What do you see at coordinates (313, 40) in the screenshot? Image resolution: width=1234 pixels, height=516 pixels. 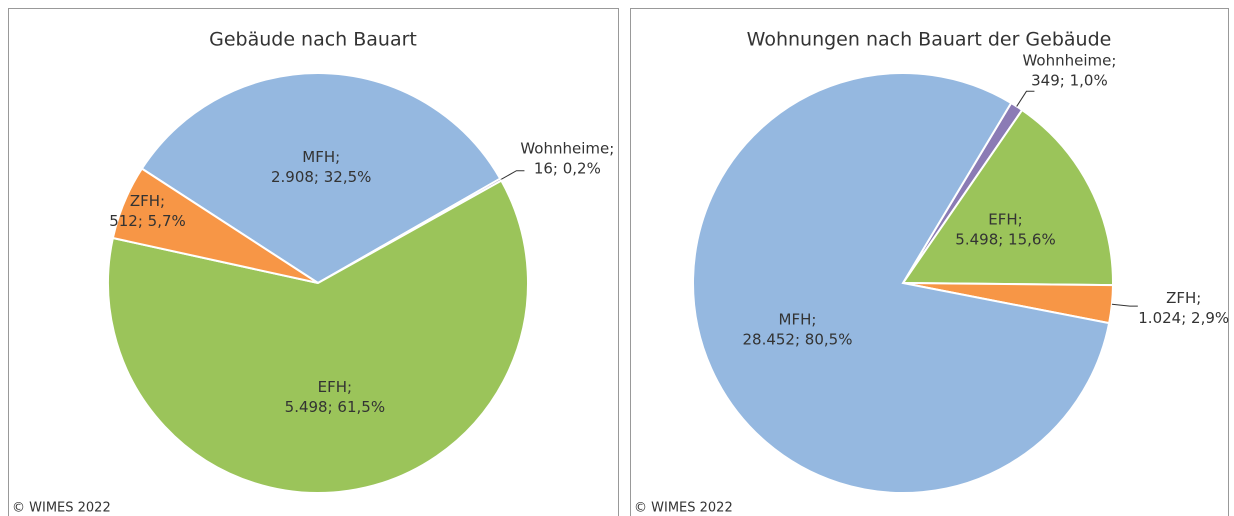 I see `chart-title: Gebäude nach Bauart` at bounding box center [313, 40].